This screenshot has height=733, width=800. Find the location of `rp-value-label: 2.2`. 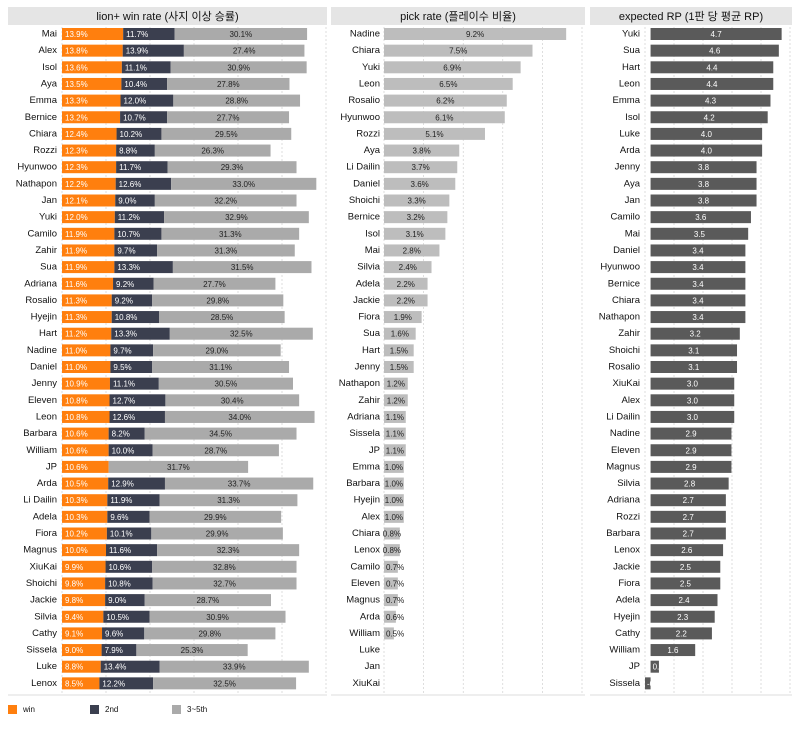

rp-value-label: 2.2 is located at coordinates (682, 633).